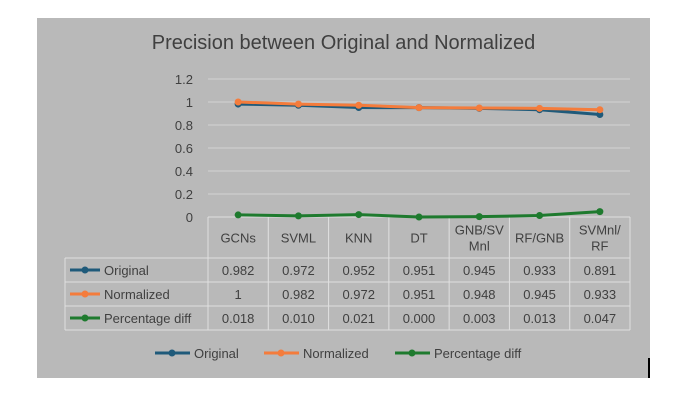 Image resolution: width=700 pixels, height=410 pixels. I want to click on category-label: RF/GNB, so click(539, 238).